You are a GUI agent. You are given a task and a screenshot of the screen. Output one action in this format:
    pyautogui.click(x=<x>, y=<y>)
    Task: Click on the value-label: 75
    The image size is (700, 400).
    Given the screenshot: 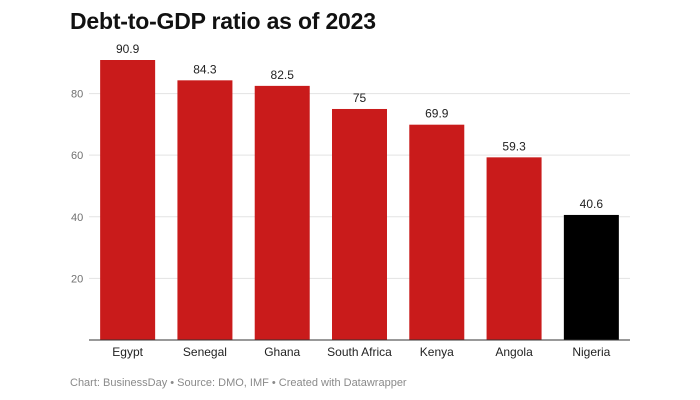 What is the action you would take?
    pyautogui.click(x=360, y=98)
    